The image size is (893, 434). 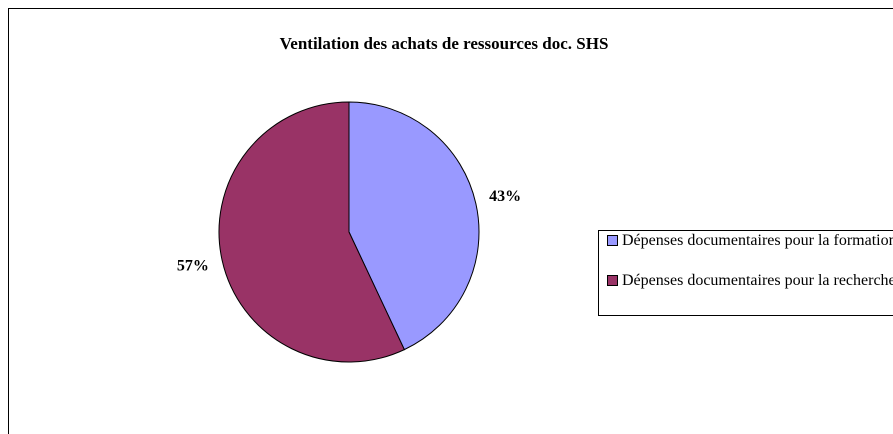 I want to click on legend-box, so click(x=745, y=273).